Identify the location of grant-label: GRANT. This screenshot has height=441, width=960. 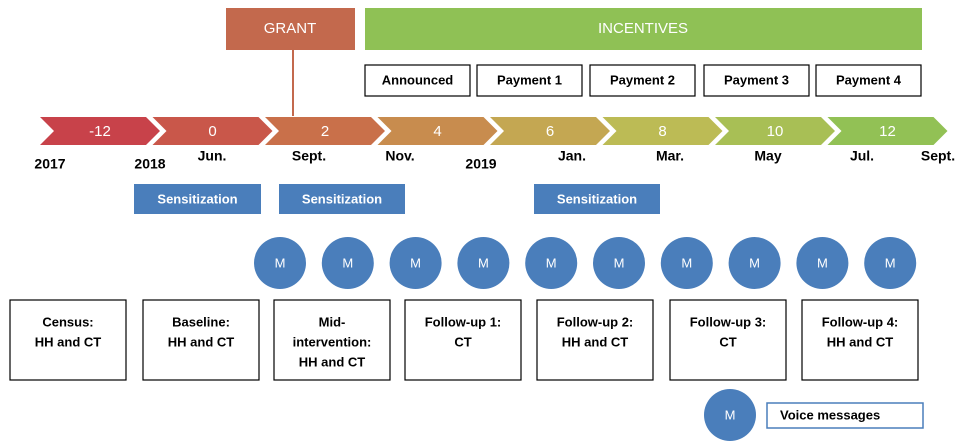
(290, 28).